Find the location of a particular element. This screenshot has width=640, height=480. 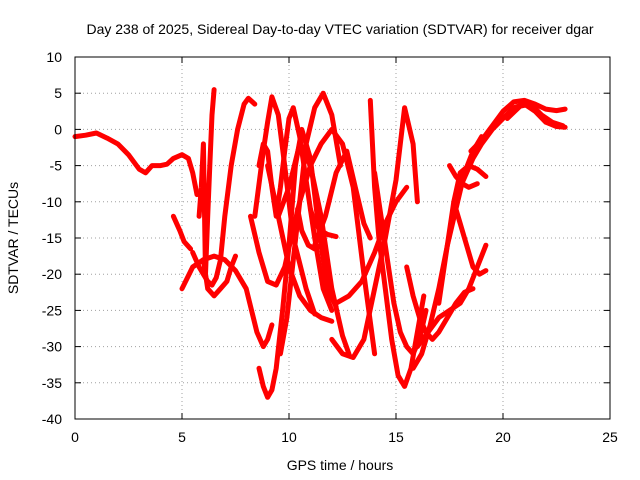

y-tick-label: 10 is located at coordinates (54, 57).